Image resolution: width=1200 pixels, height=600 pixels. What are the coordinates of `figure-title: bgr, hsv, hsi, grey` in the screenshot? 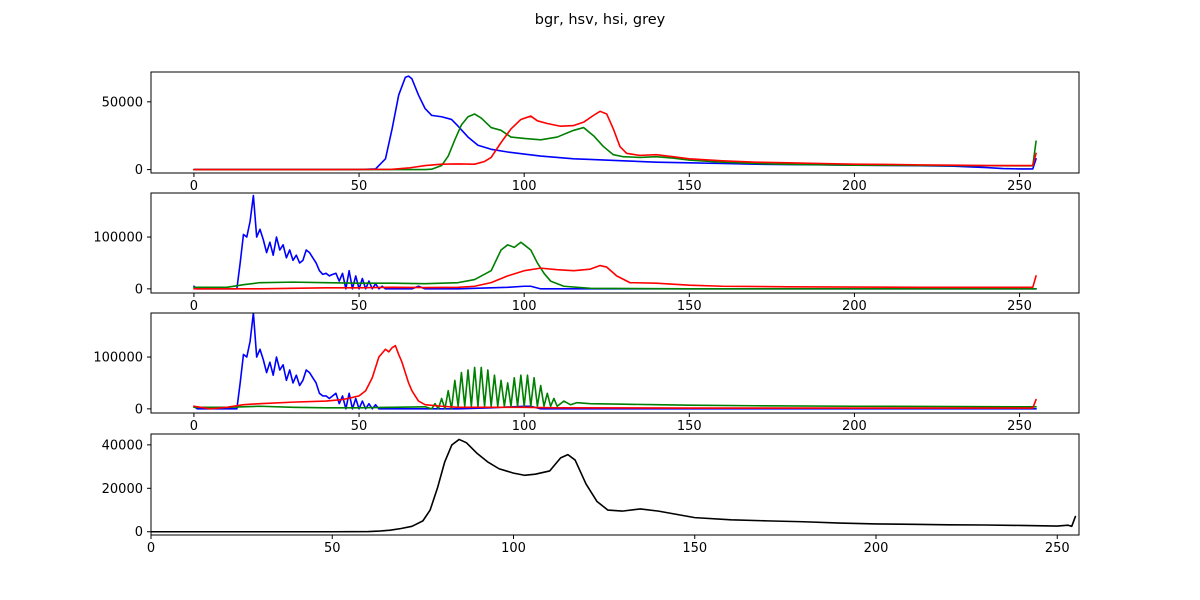 It's located at (600, 20).